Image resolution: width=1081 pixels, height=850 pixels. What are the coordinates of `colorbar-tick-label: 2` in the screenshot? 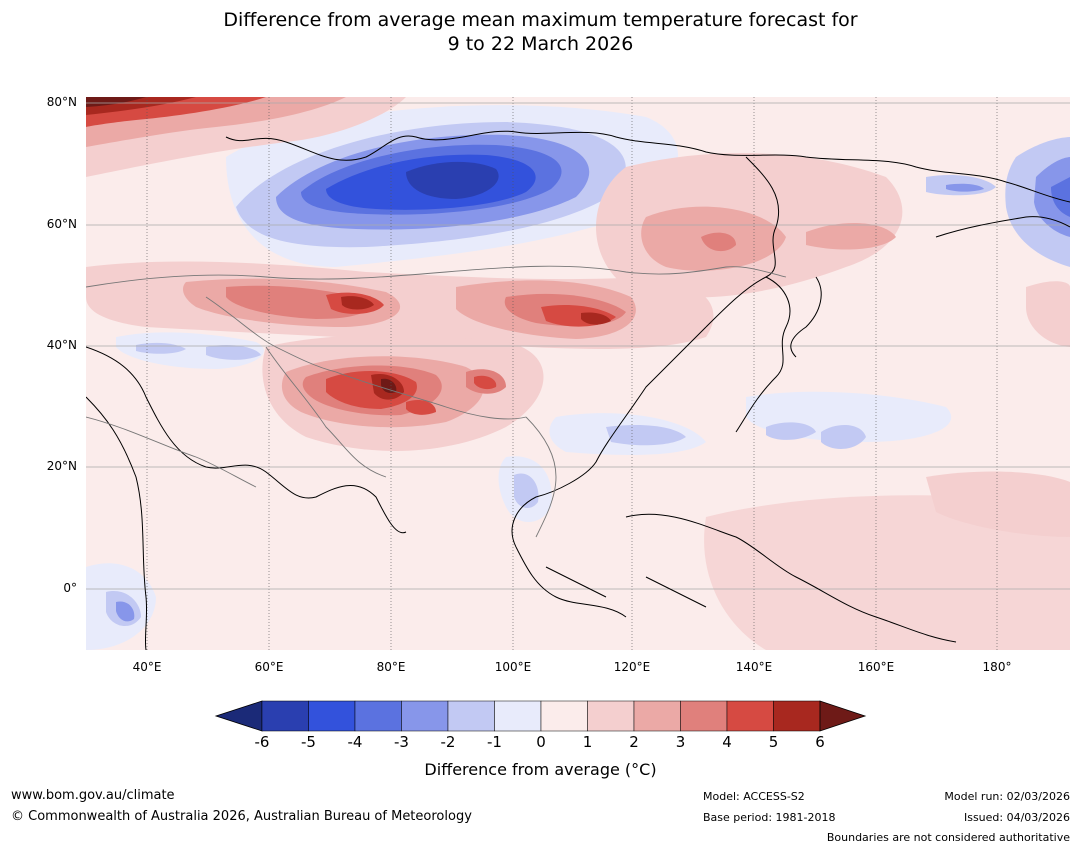 It's located at (634, 742).